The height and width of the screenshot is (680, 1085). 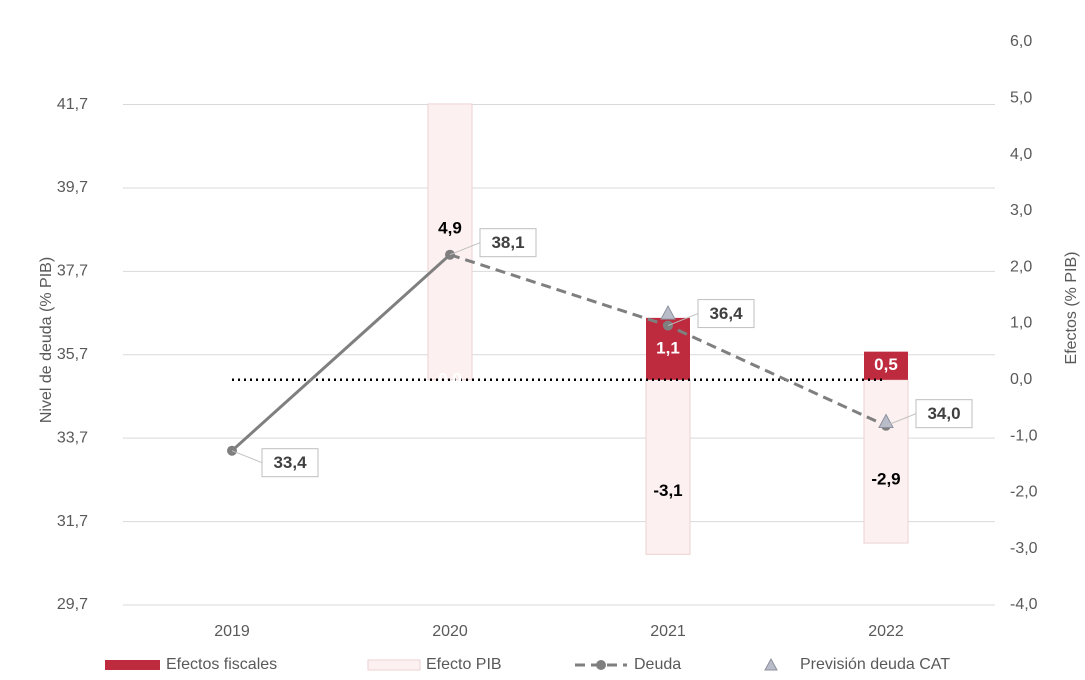 I want to click on y-tick-label: 29,7, so click(x=72, y=604).